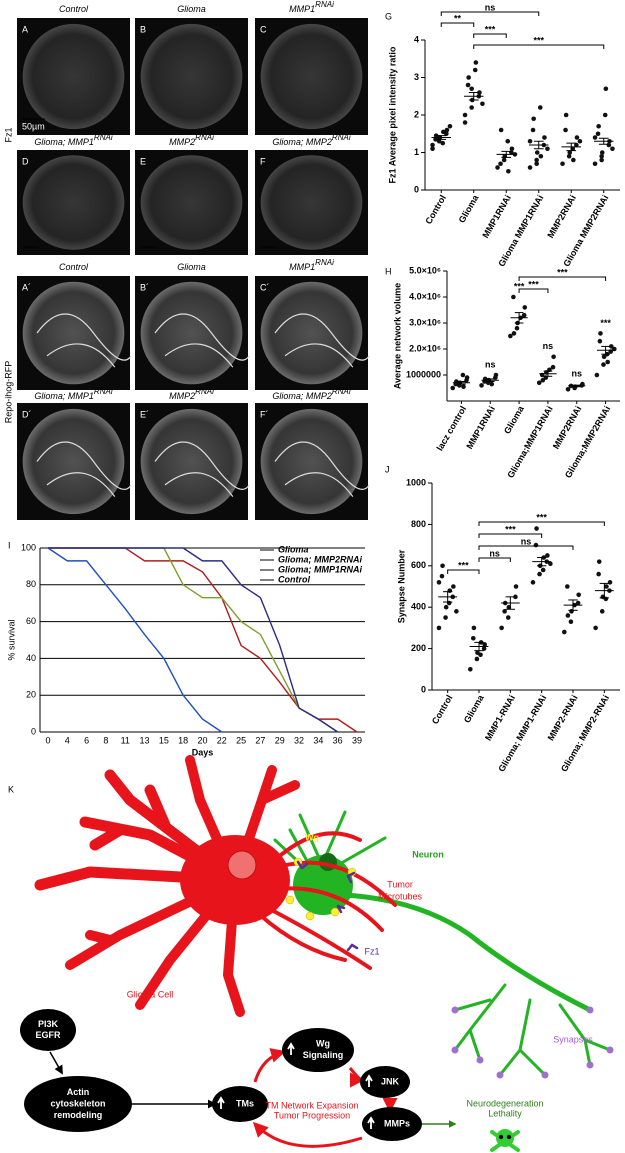  I want to click on flow-node-label: PI3K, so click(48, 1024).